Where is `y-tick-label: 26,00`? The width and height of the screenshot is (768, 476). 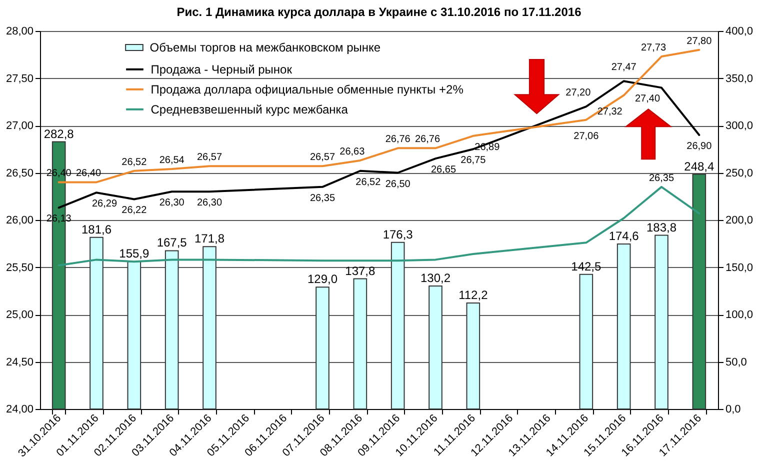
y-tick-label: 26,00 is located at coordinates (20, 220).